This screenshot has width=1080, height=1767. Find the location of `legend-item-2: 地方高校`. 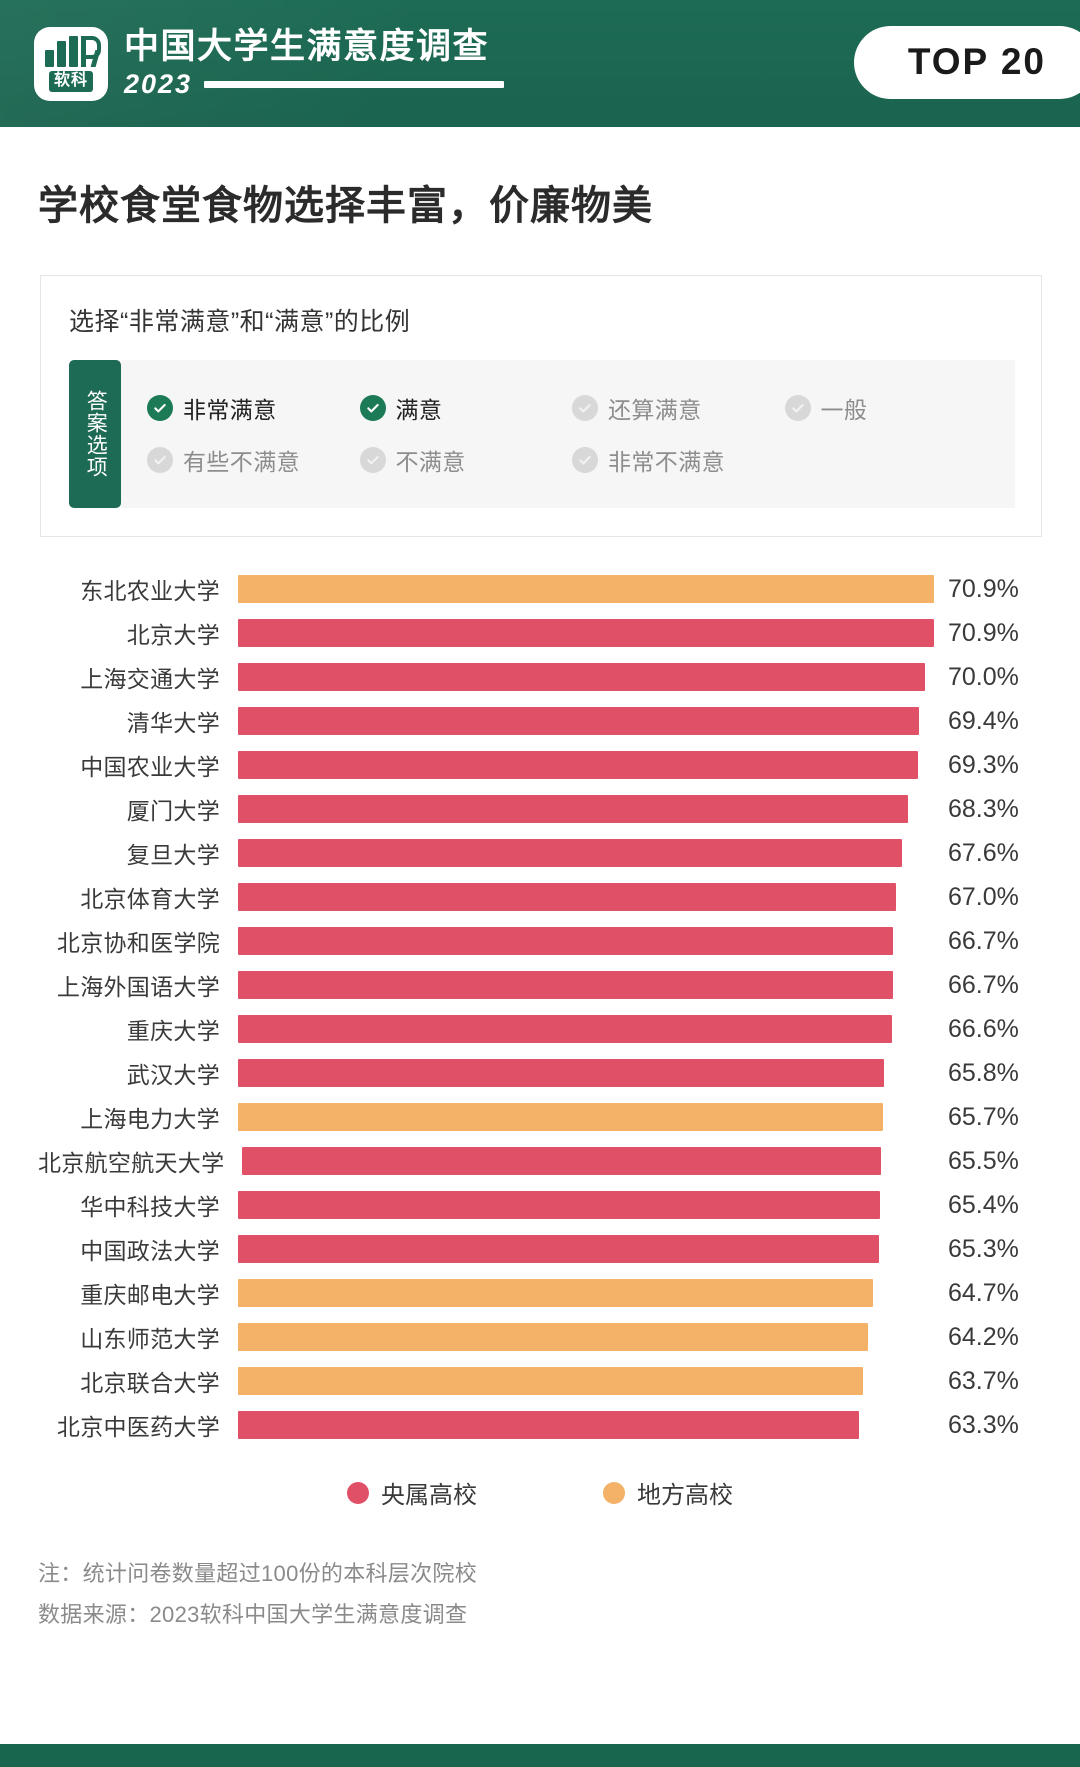

legend-item-2: 地方高校 is located at coordinates (668, 1492).